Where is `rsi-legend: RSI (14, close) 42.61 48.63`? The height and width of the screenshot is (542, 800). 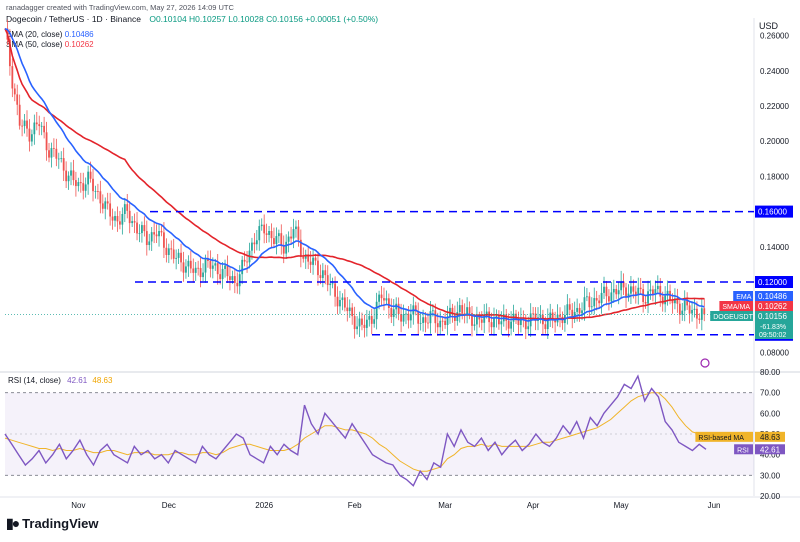 rsi-legend: RSI (14, close) 42.61 48.63 is located at coordinates (60, 380).